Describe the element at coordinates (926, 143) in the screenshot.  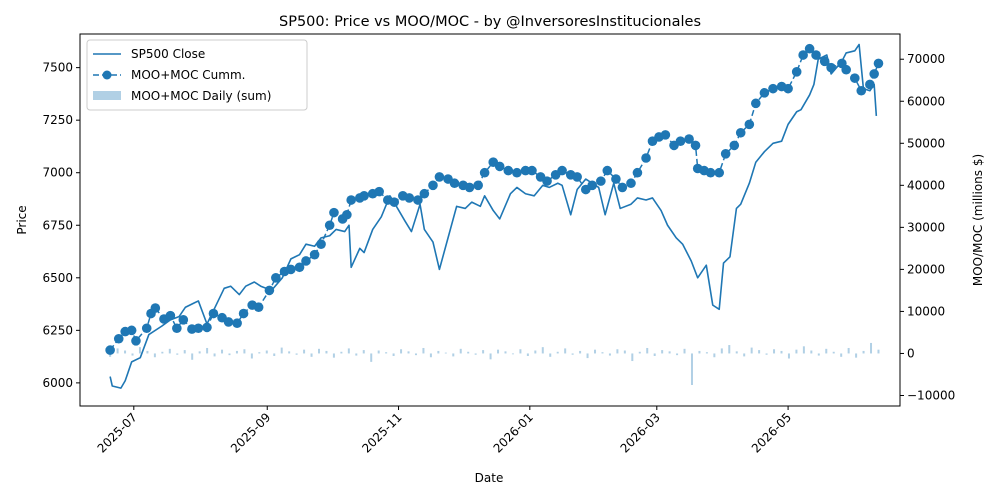
I see `right-tick-label: 50000` at that location.